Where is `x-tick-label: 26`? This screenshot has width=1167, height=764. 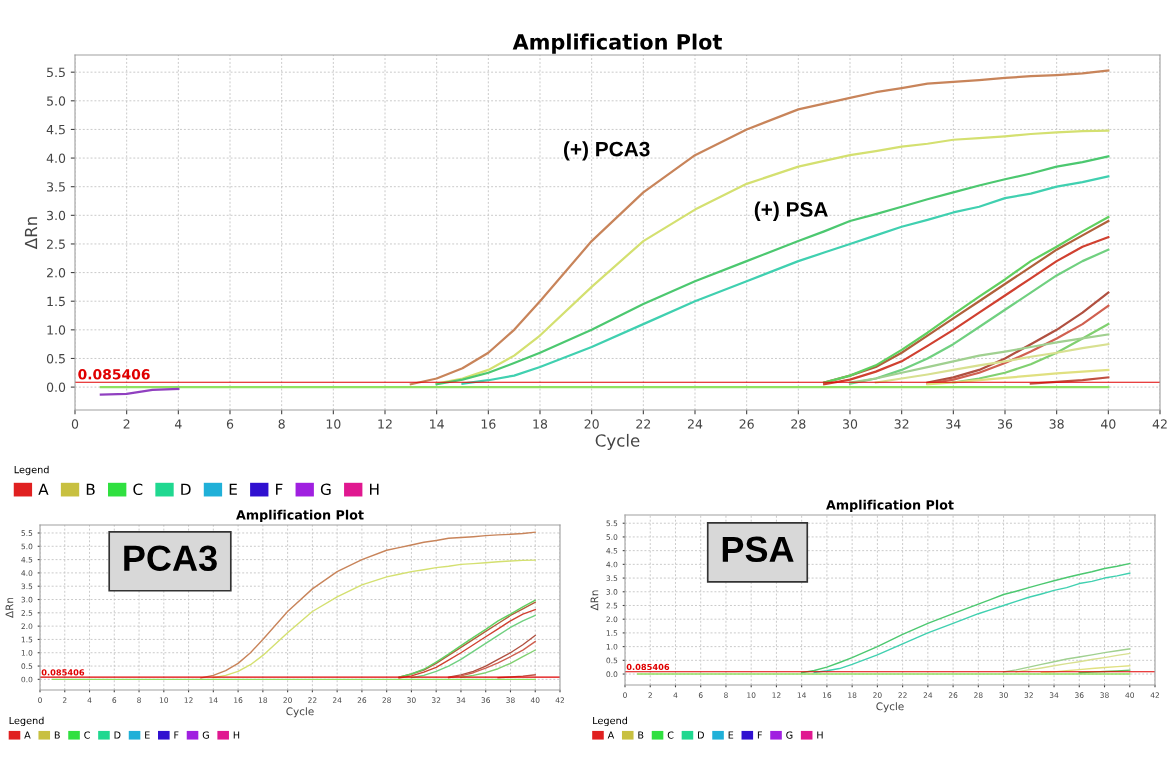 x-tick-label: 26 is located at coordinates (746, 424).